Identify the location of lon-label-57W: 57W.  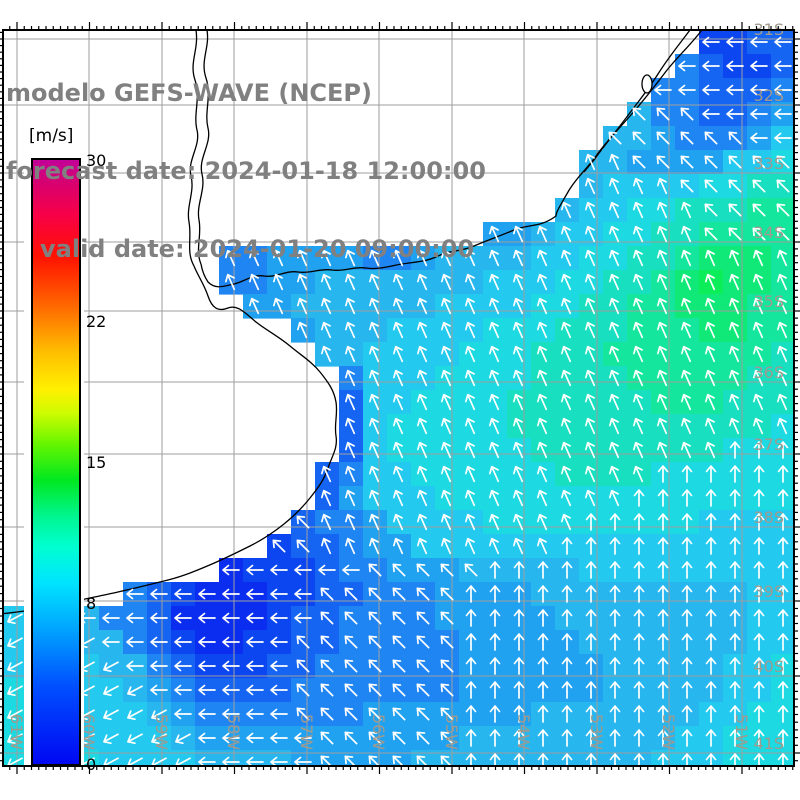
(307, 732).